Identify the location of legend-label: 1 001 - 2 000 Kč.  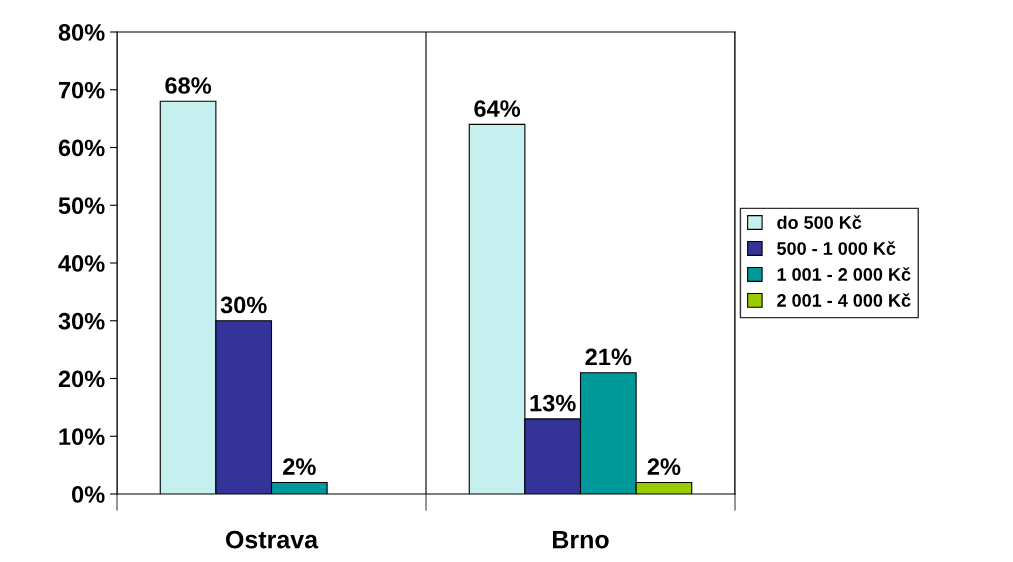
(844, 274).